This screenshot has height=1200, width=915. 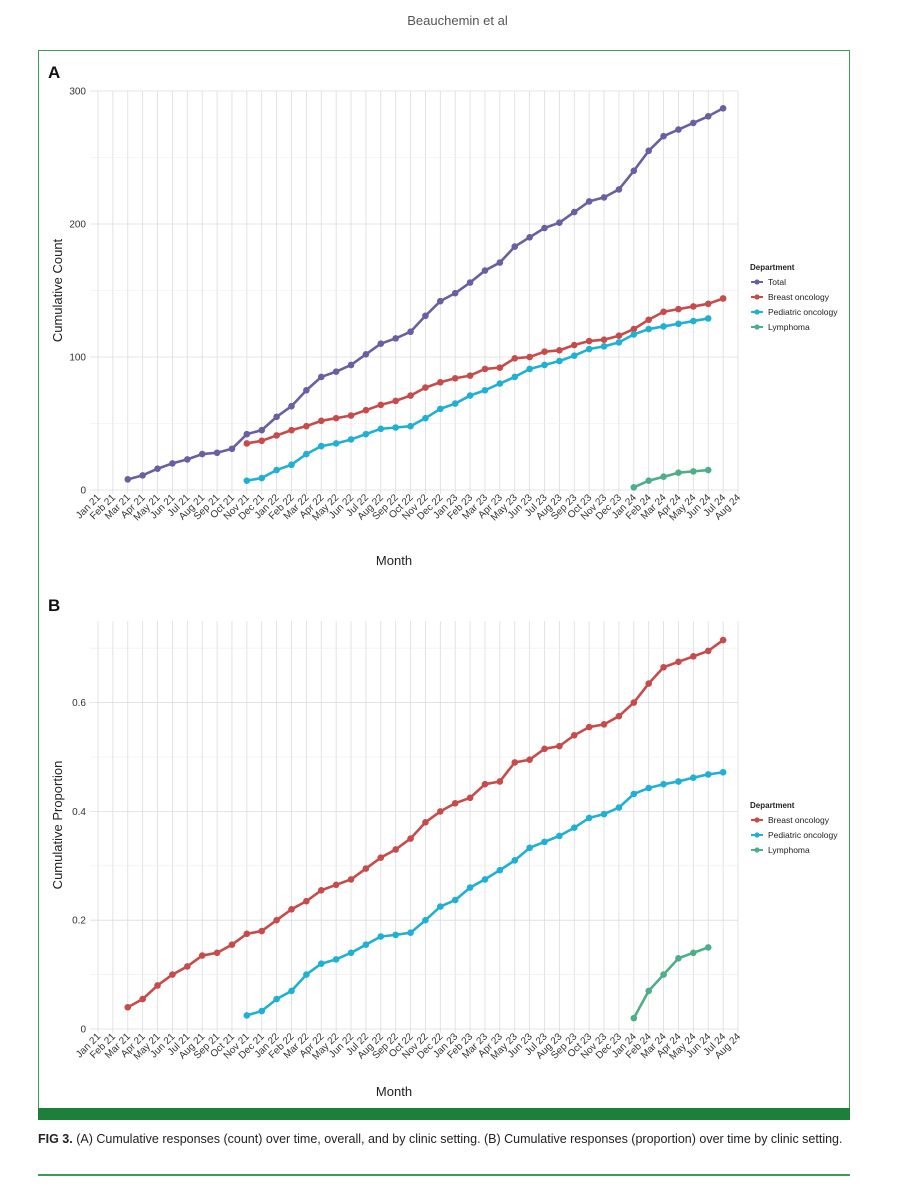 I want to click on series-pediatric-oncology, so click(x=477, y=399).